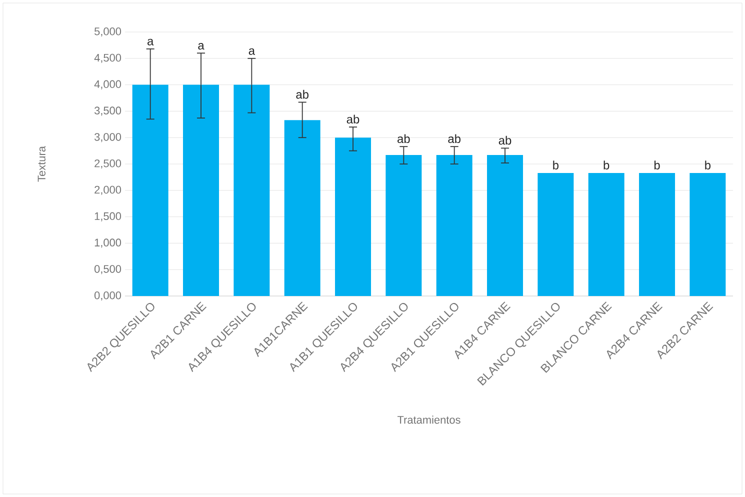 This screenshot has height=497, width=745. What do you see at coordinates (108, 58) in the screenshot?
I see `y-tick-label: 4,500` at bounding box center [108, 58].